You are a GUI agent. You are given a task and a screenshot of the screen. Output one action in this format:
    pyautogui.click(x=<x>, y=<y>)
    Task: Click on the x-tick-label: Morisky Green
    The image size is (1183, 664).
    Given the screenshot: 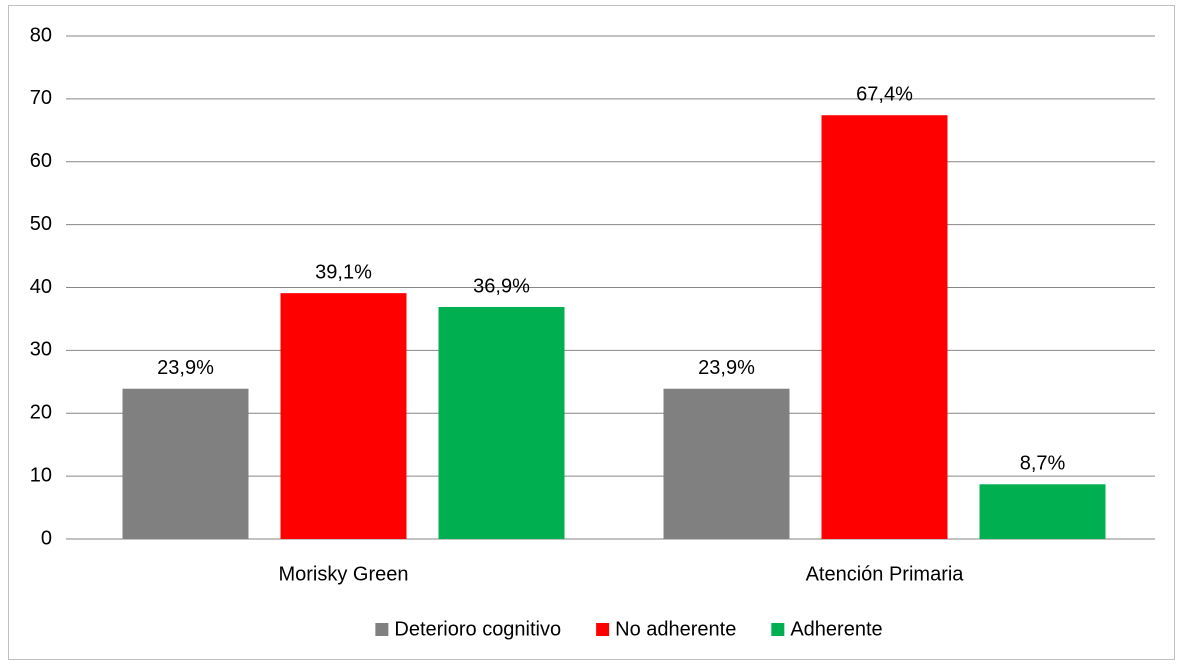 What is the action you would take?
    pyautogui.click(x=343, y=574)
    